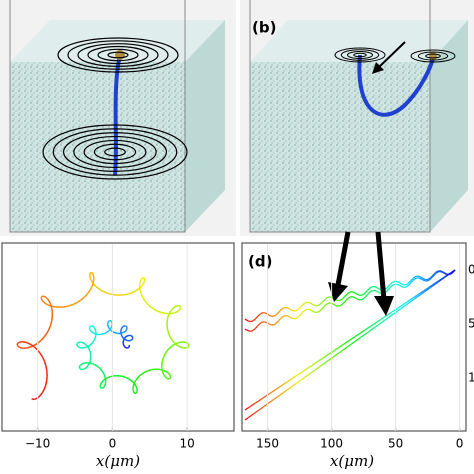 The image size is (474, 474). Describe the element at coordinates (395, 444) in the screenshot. I see `x-tick-label: 50` at that location.